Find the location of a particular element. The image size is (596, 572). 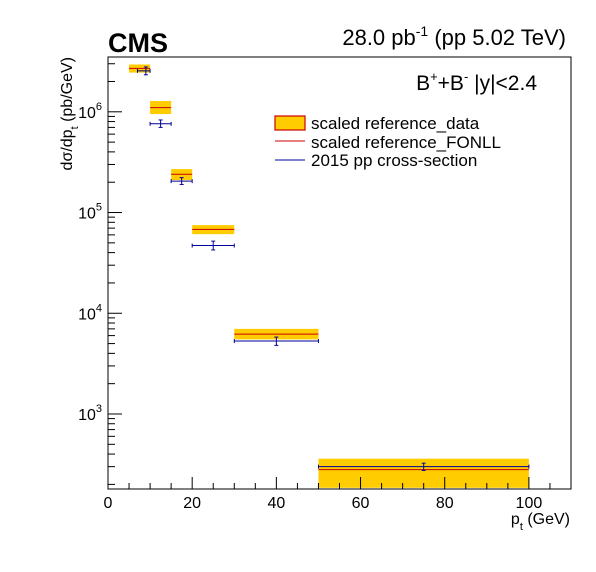

y-tick-label-2: 10⁵ is located at coordinates (90, 212).